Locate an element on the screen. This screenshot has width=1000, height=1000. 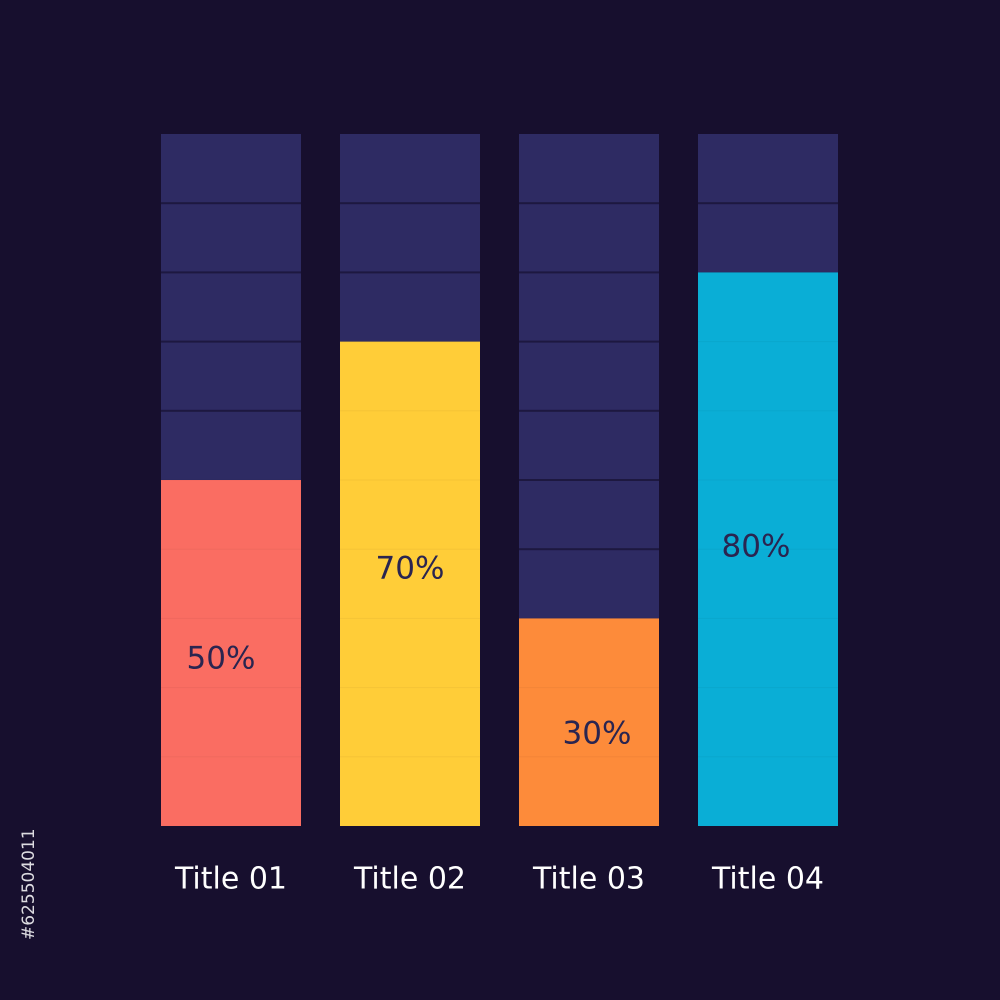
category-label-4: Title 04 is located at coordinates (767, 879).